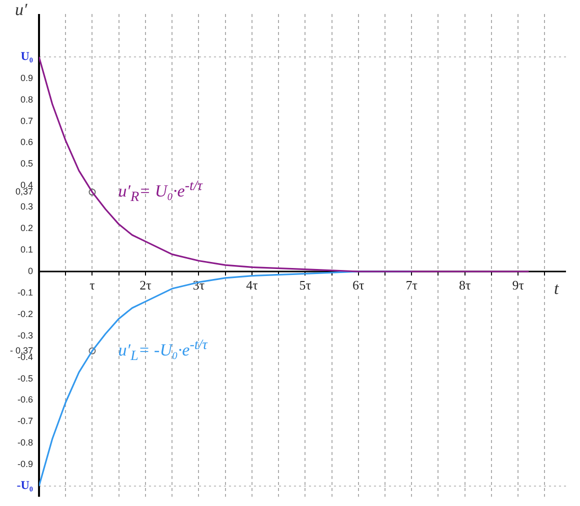  What do you see at coordinates (27, 249) in the screenshot?
I see `y-tick-label: 0.1` at bounding box center [27, 249].